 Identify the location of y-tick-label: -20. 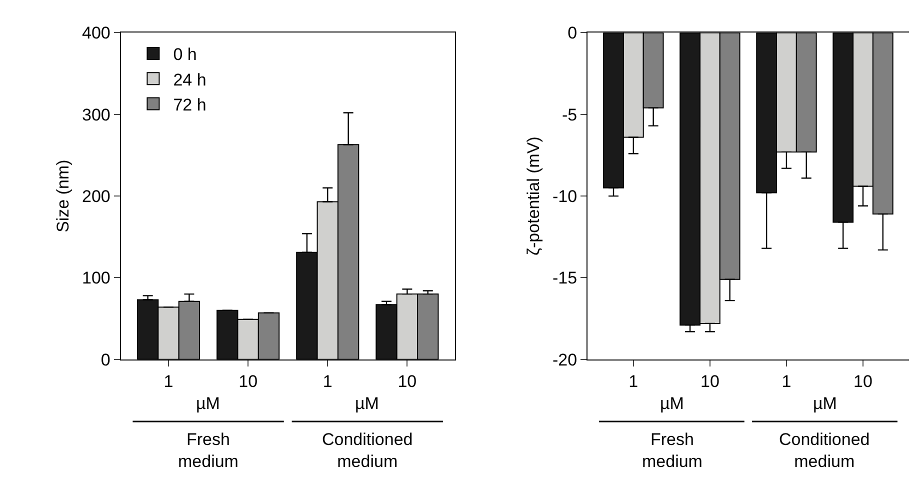
(565, 360).